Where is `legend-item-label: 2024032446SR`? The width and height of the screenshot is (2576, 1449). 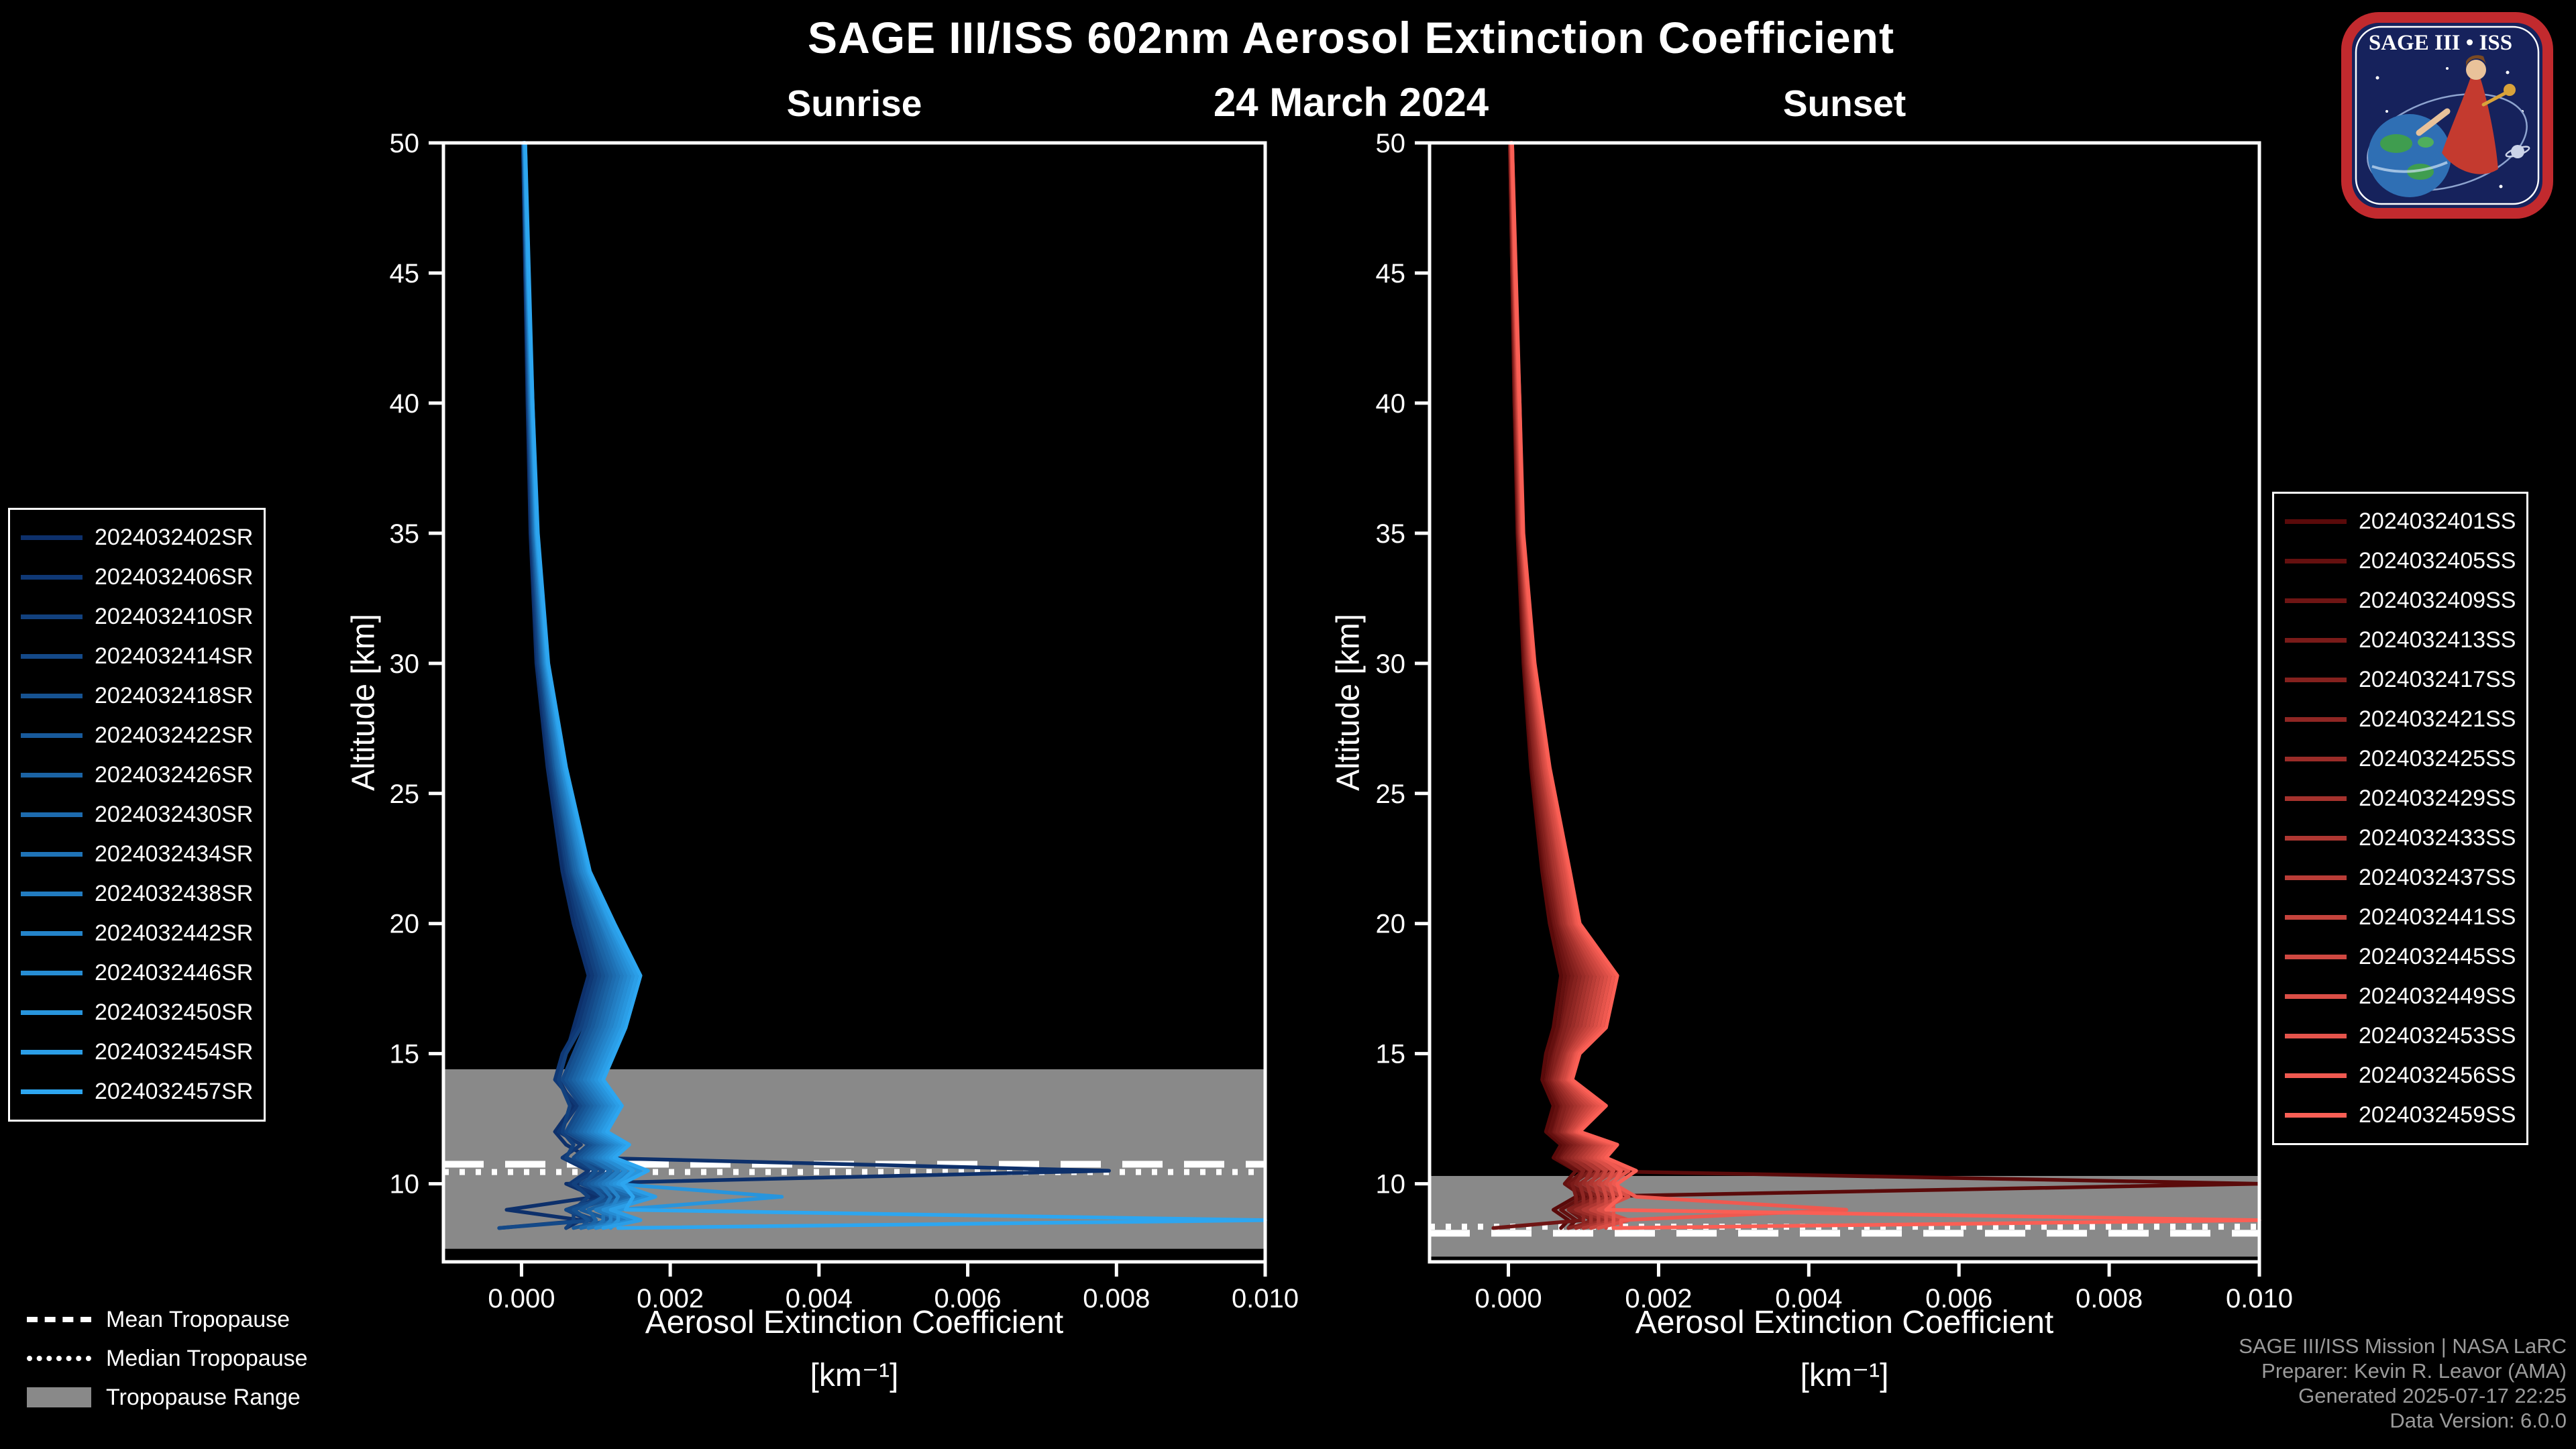
legend-item-label: 2024032446SR is located at coordinates (174, 972).